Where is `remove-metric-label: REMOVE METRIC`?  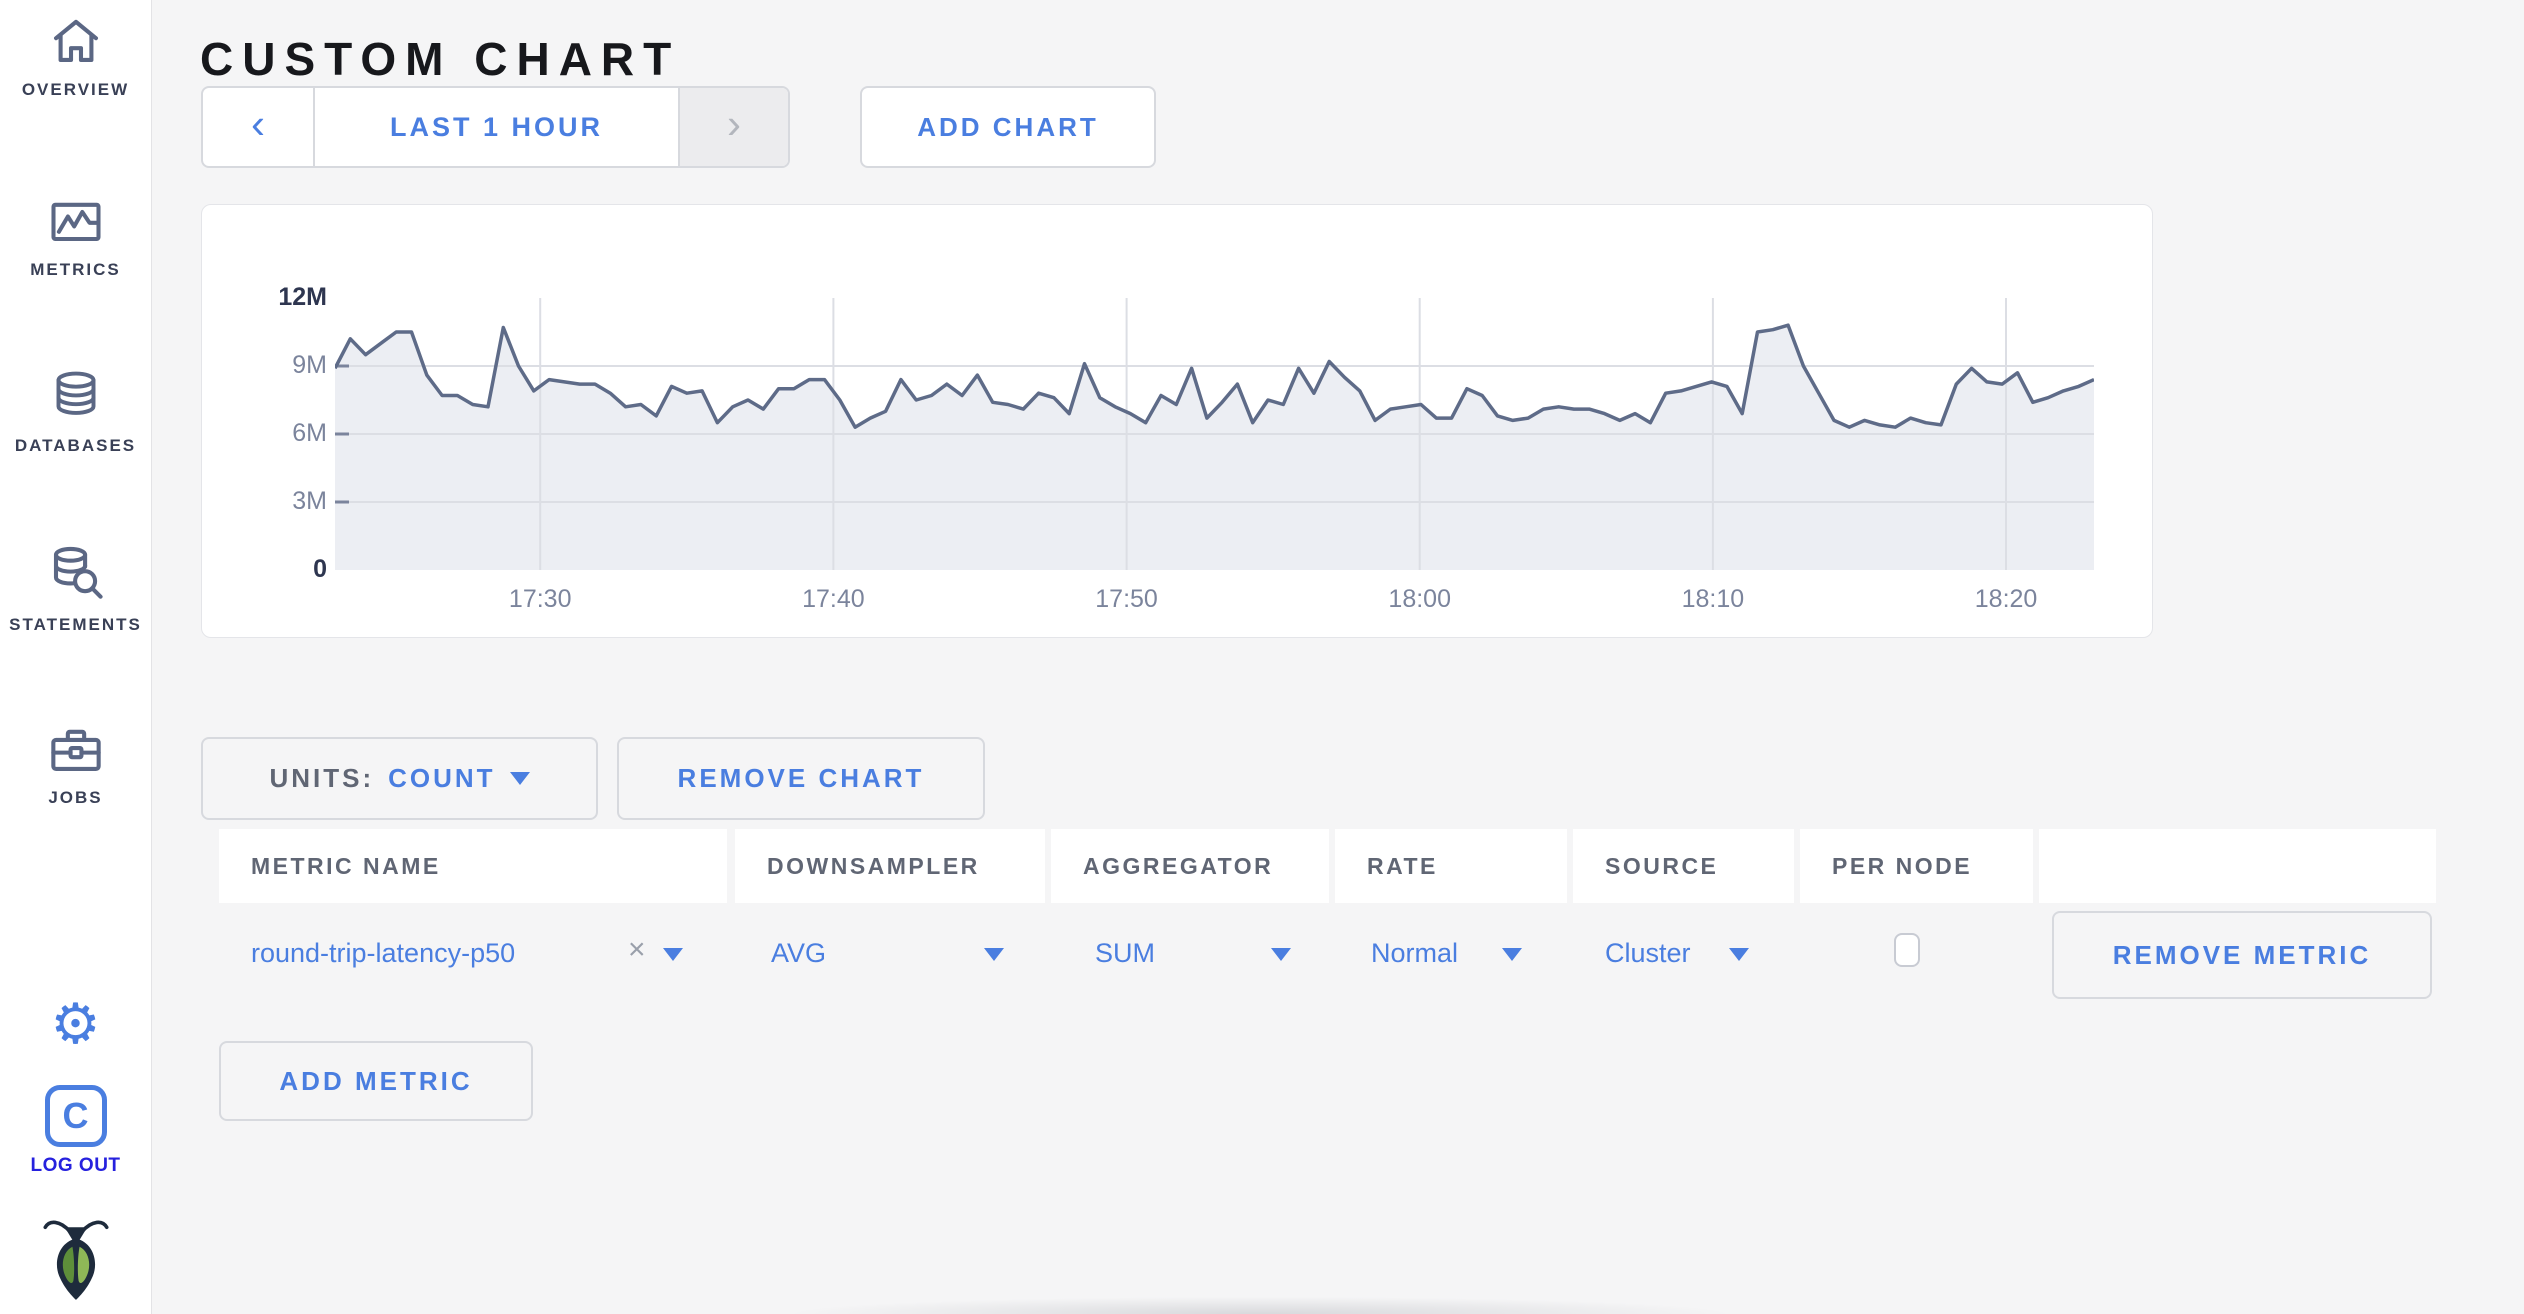 remove-metric-label: REMOVE METRIC is located at coordinates (2242, 954).